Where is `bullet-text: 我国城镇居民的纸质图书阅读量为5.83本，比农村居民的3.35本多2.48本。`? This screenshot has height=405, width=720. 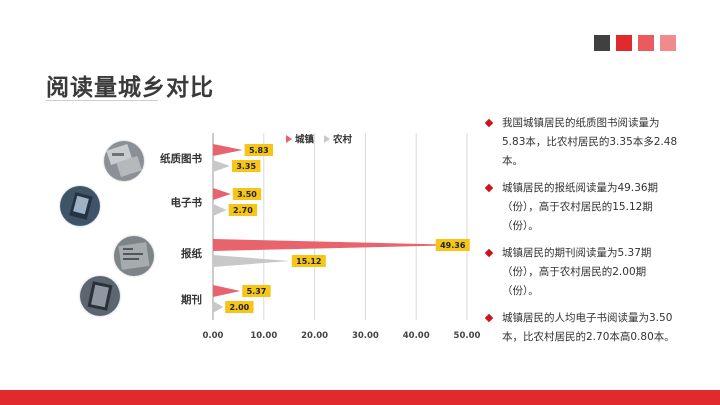 bullet-text: 我国城镇居民的纸质图书阅读量为5.83本，比农村居民的3.35本多2.48本。 is located at coordinates (590, 142).